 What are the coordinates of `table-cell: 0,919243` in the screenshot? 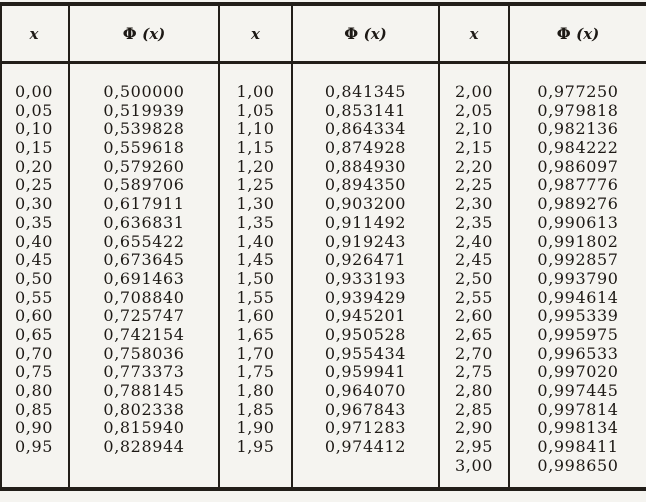 It's located at (365, 241).